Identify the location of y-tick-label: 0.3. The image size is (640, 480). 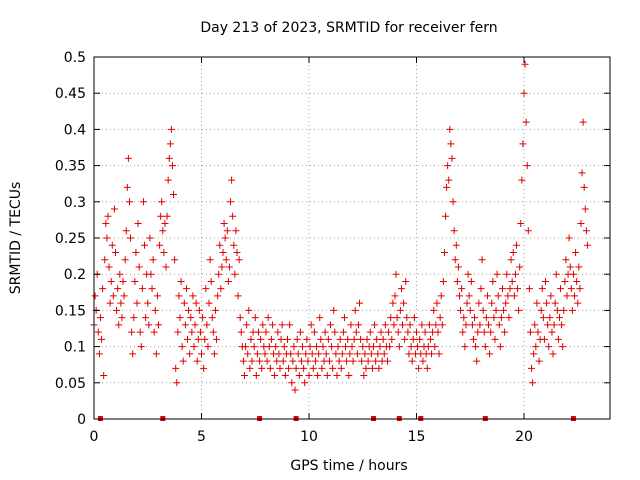
(75, 203).